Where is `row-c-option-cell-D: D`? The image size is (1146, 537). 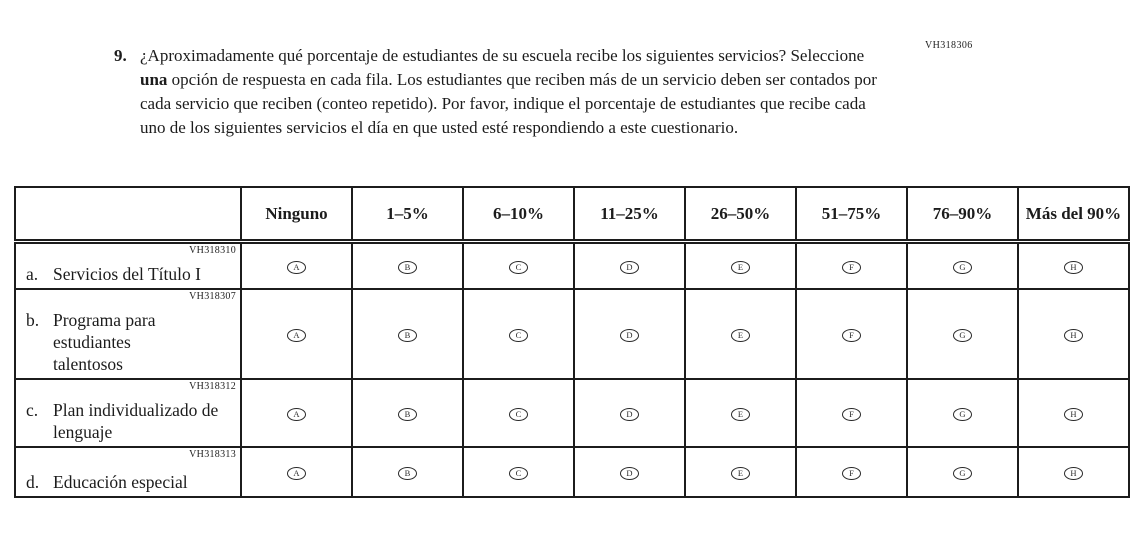 row-c-option-cell-D: D is located at coordinates (629, 413).